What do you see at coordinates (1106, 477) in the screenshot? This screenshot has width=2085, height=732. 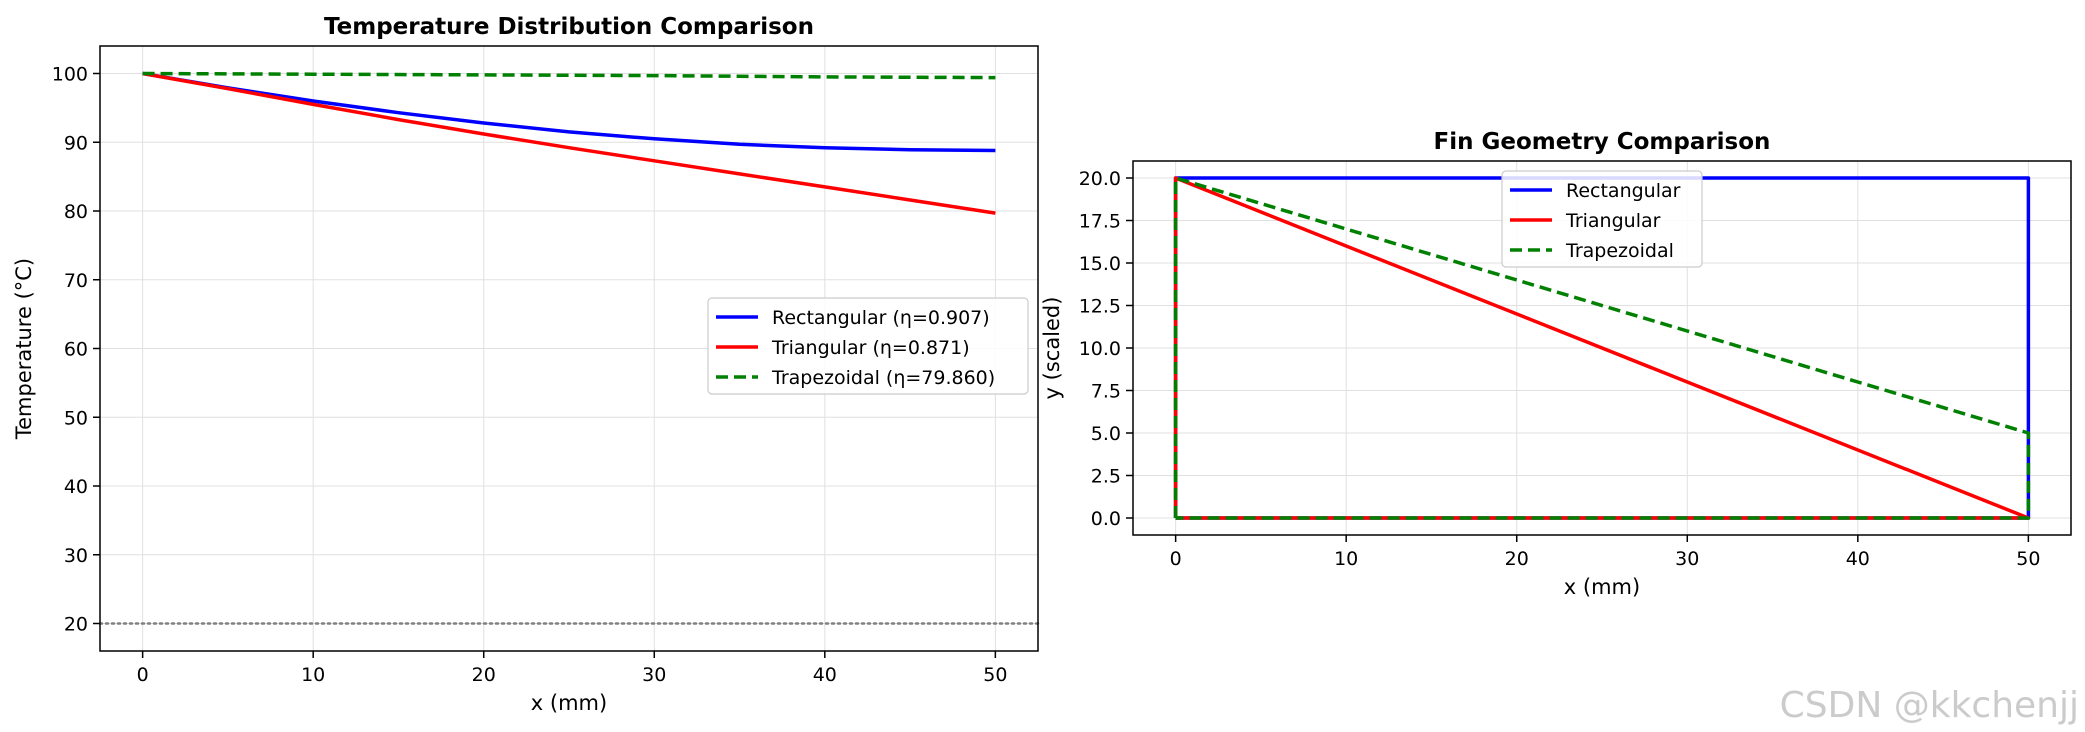 I see `y-tick-label: 2.5` at bounding box center [1106, 477].